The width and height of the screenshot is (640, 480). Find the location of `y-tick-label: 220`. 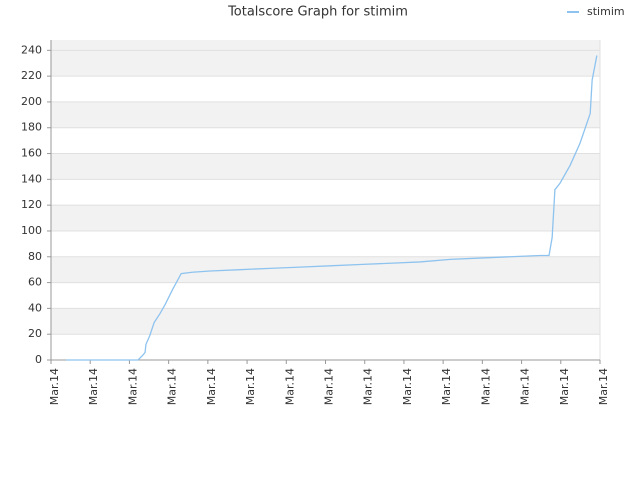

y-tick-label: 220 is located at coordinates (31, 75).